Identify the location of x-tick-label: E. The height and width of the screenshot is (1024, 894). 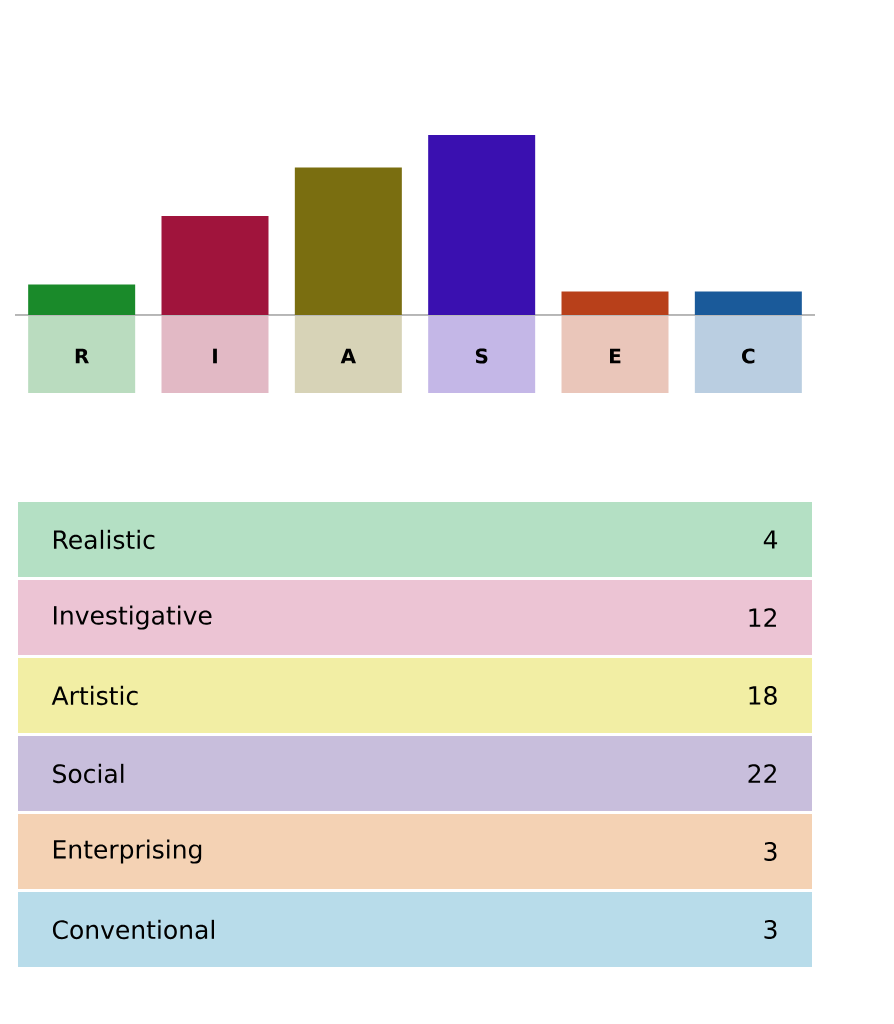
(615, 356).